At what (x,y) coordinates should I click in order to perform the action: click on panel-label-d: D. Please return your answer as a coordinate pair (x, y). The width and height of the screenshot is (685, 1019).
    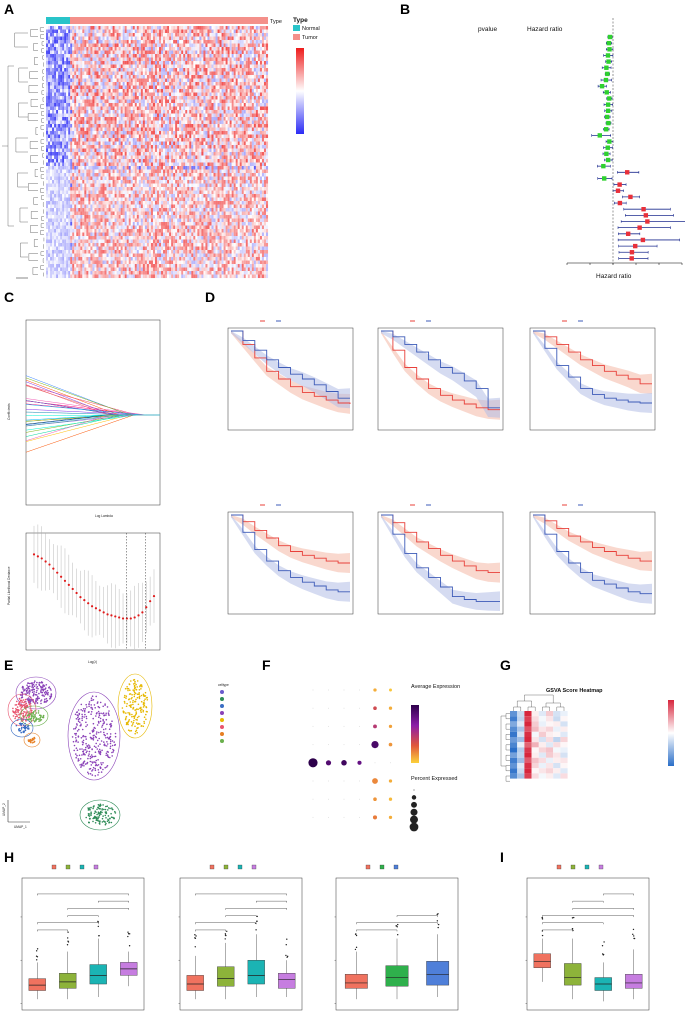
    Looking at the image, I should click on (210, 297).